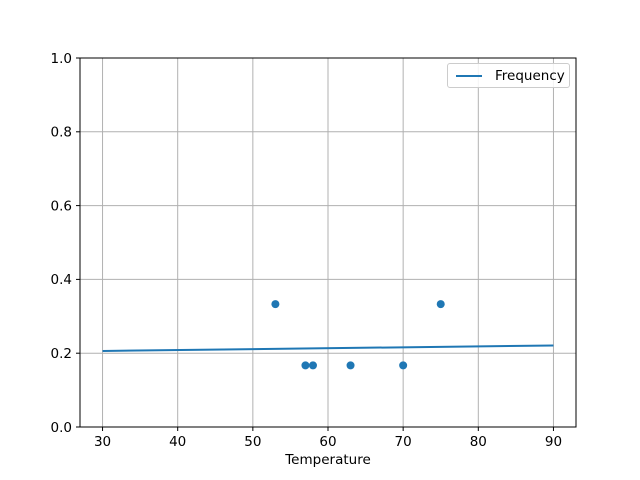 This screenshot has width=640, height=480. I want to click on y-tick-label: 0.0, so click(61, 428).